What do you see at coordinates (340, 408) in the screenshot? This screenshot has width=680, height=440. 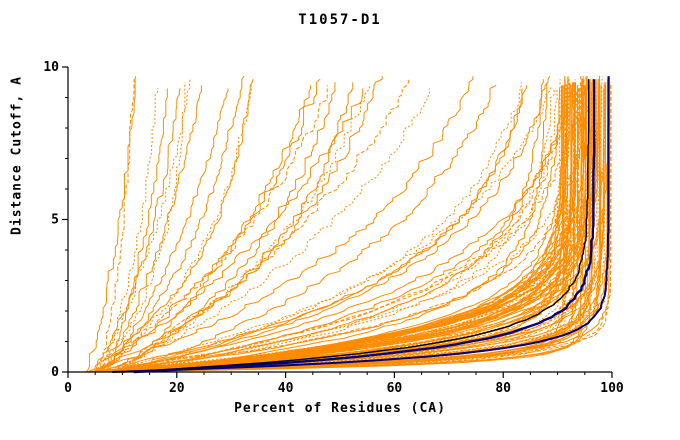 I see `x-axis-label: Percent of Residues (CA)` at bounding box center [340, 408].